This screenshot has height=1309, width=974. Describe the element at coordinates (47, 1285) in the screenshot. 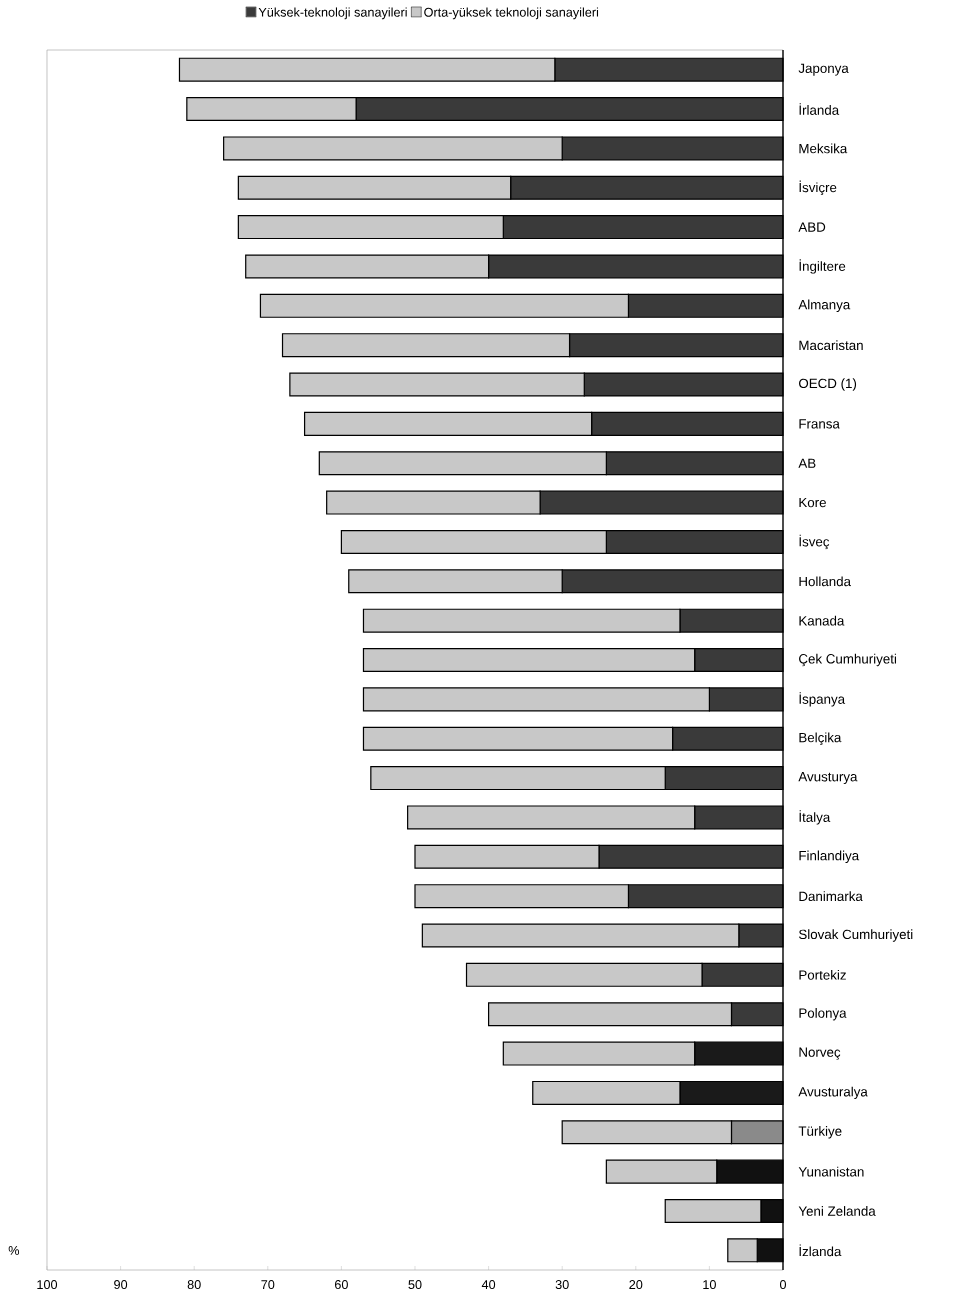

I see `x-tick-label: 100` at that location.